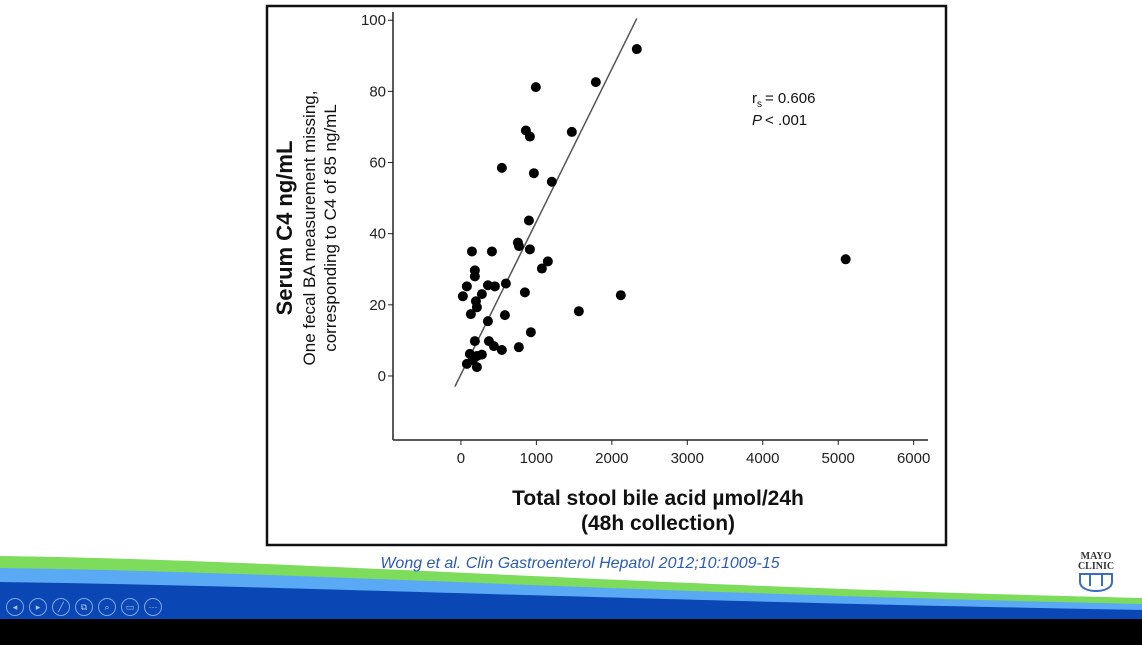 Image resolution: width=1142 pixels, height=645 pixels. I want to click on y-axis-note-line2: corresponding to C4 of 85 ng/mL, so click(330, 228).